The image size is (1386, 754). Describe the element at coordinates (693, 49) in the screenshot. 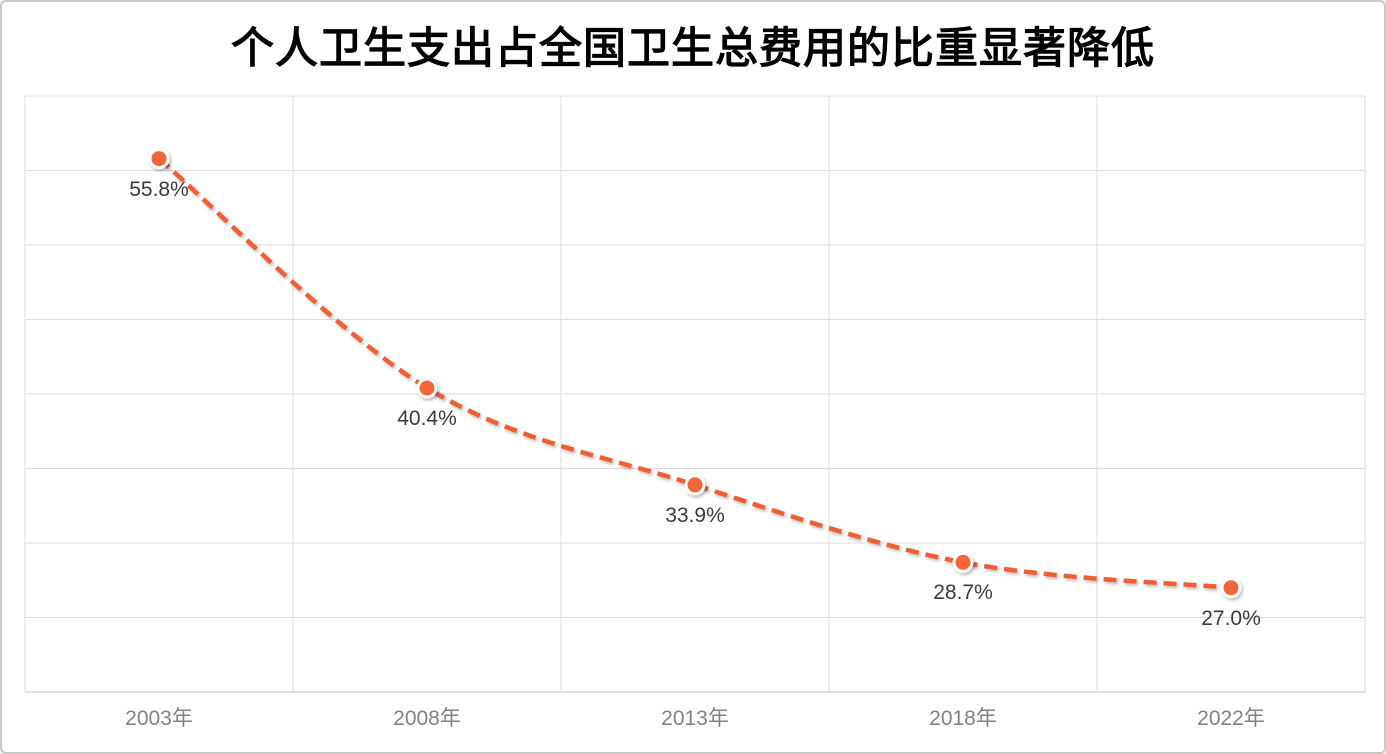

I see `chart-title: 个人卫生支出占全国卫生总费用的比重显著降低` at that location.